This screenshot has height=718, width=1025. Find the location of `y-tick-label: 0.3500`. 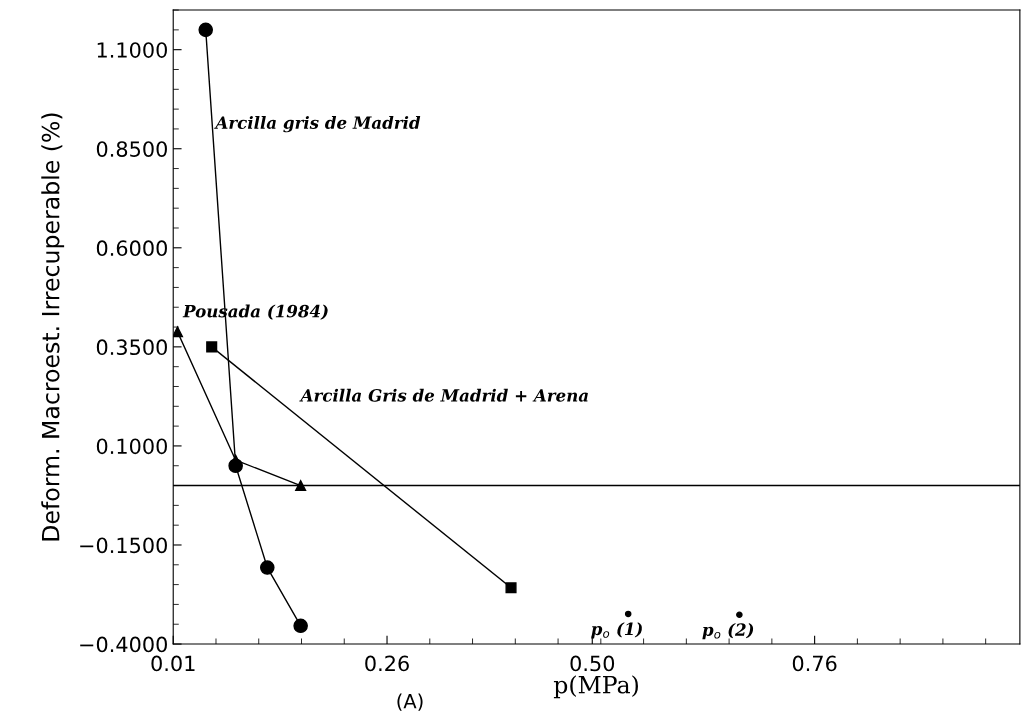

y-tick-label: 0.3500 is located at coordinates (131, 347).